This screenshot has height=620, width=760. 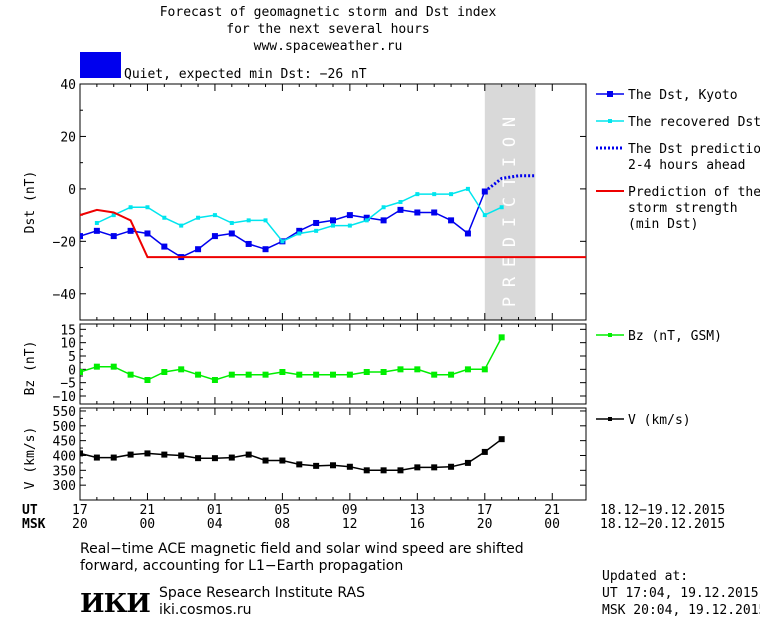 I want to click on y-tick-label: 20, so click(x=68, y=137).